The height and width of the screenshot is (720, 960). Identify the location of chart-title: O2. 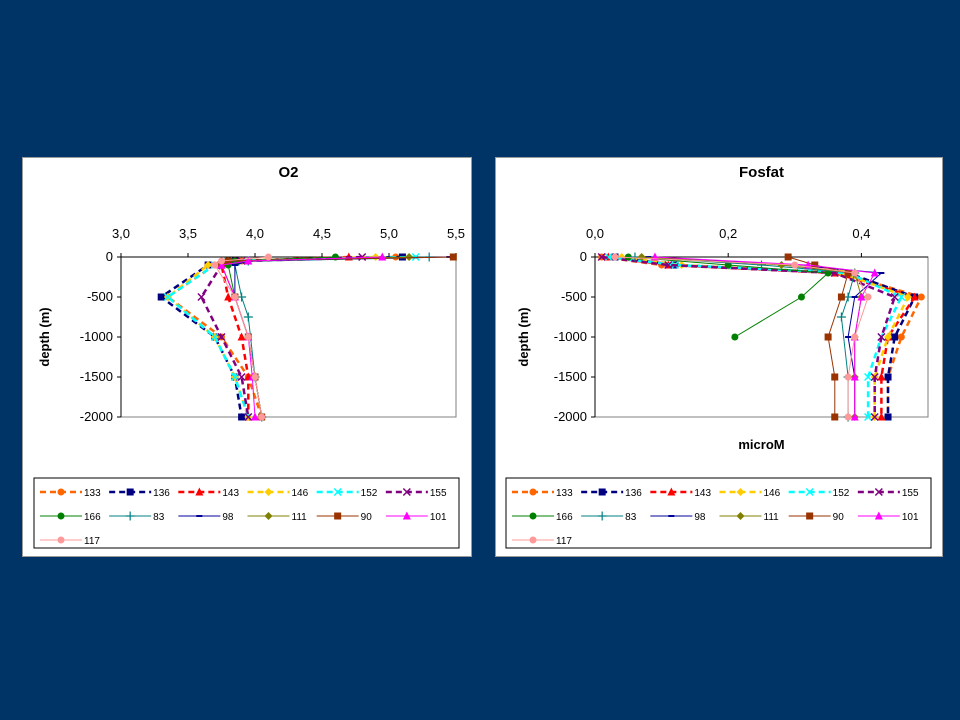
(288, 172).